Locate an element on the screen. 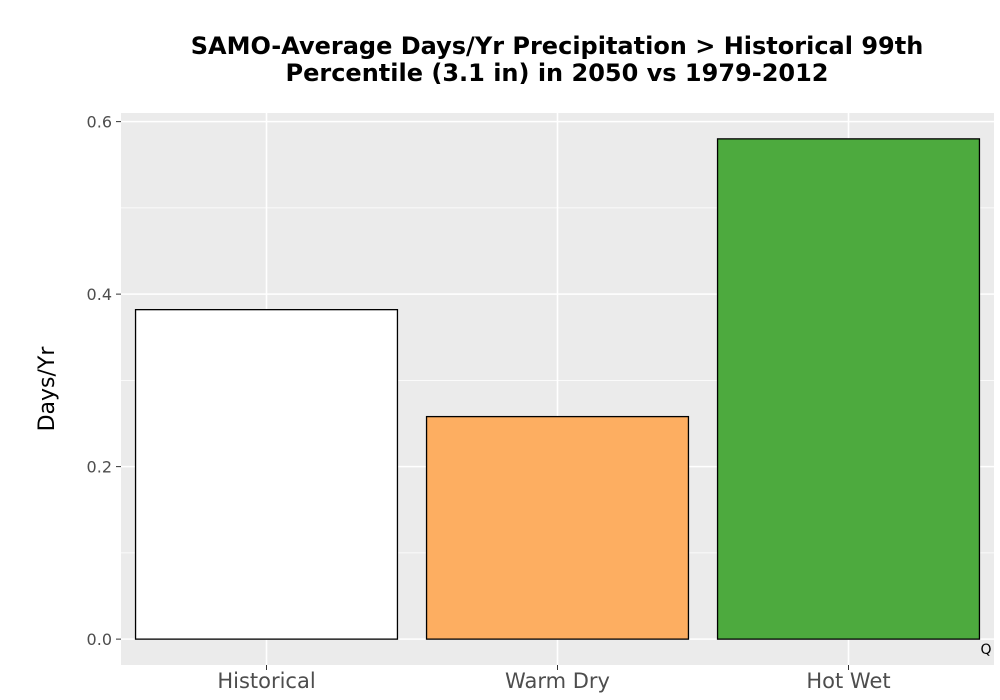  bar-historical is located at coordinates (266, 474).